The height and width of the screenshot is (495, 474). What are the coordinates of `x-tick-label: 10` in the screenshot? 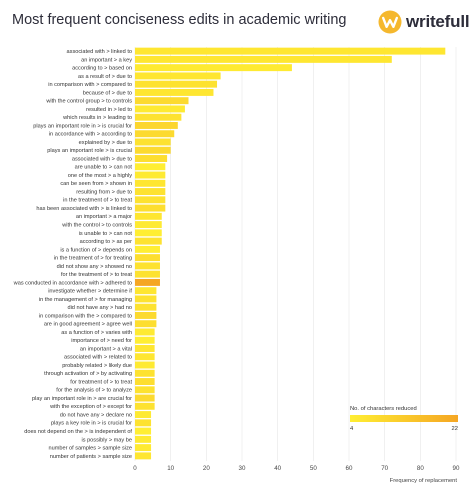 It's located at (170, 468).